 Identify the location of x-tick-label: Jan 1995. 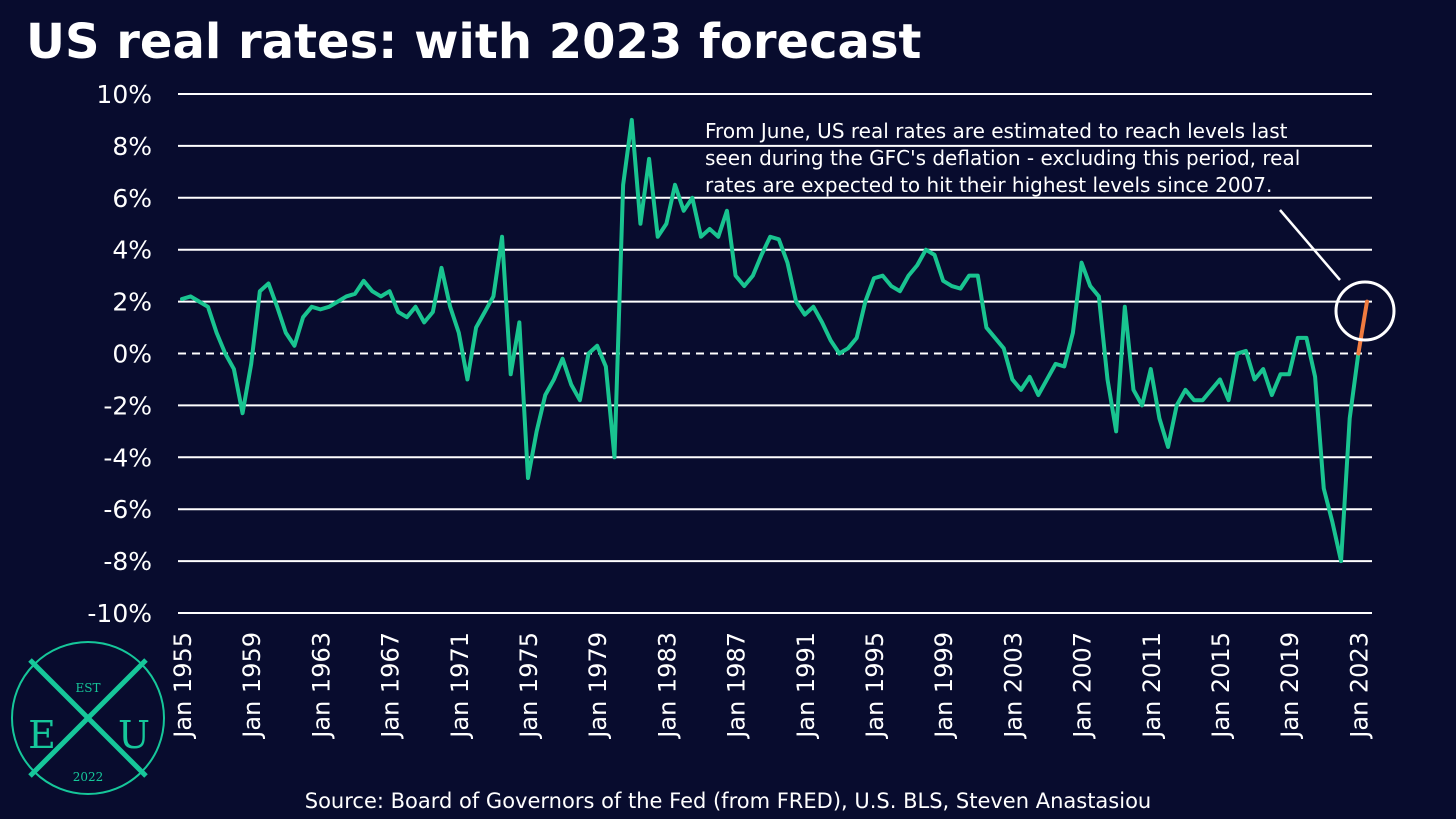
(875, 686).